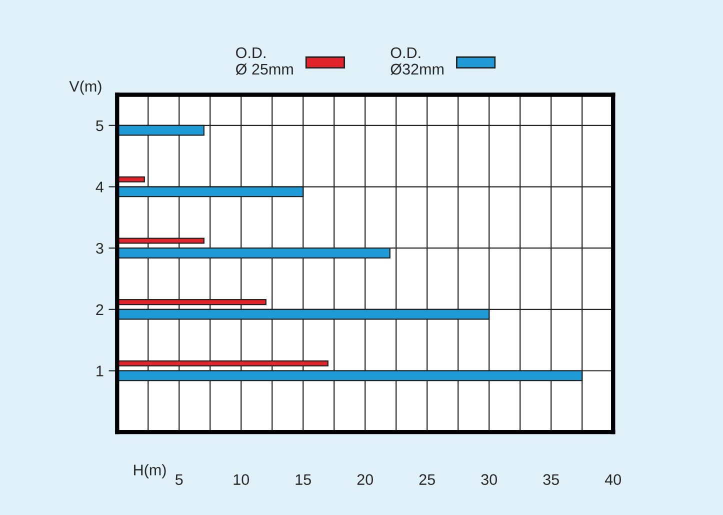 The width and height of the screenshot is (723, 515). What do you see at coordinates (303, 479) in the screenshot?
I see `x-tick-label: 15` at bounding box center [303, 479].